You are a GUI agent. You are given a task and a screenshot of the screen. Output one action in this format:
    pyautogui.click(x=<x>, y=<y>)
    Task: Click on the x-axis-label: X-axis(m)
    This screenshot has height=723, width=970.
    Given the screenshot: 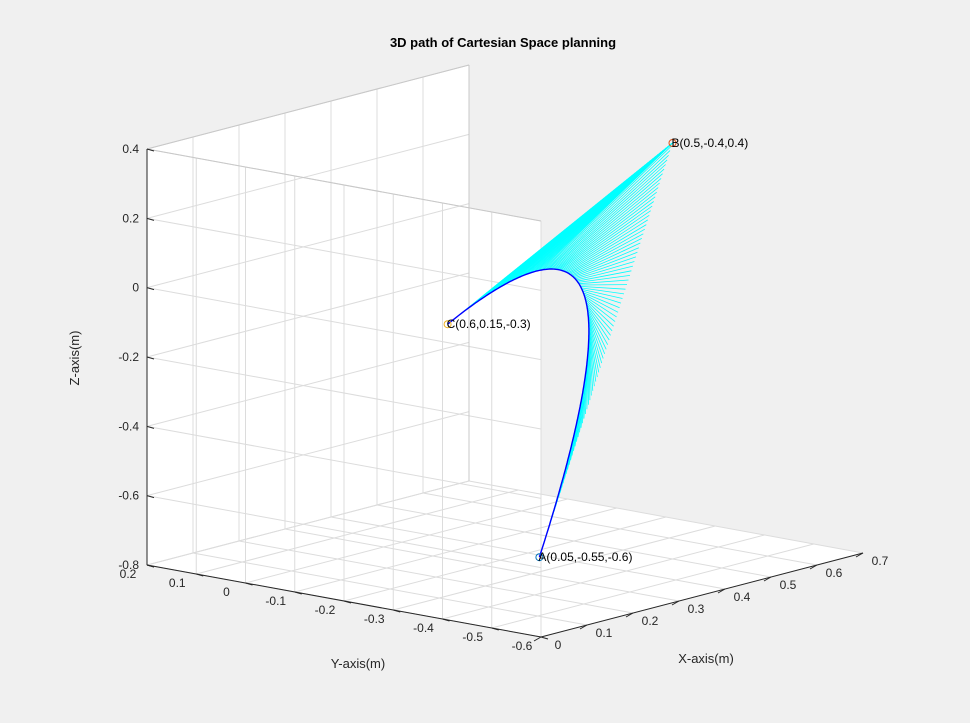 What is the action you would take?
    pyautogui.click(x=706, y=658)
    